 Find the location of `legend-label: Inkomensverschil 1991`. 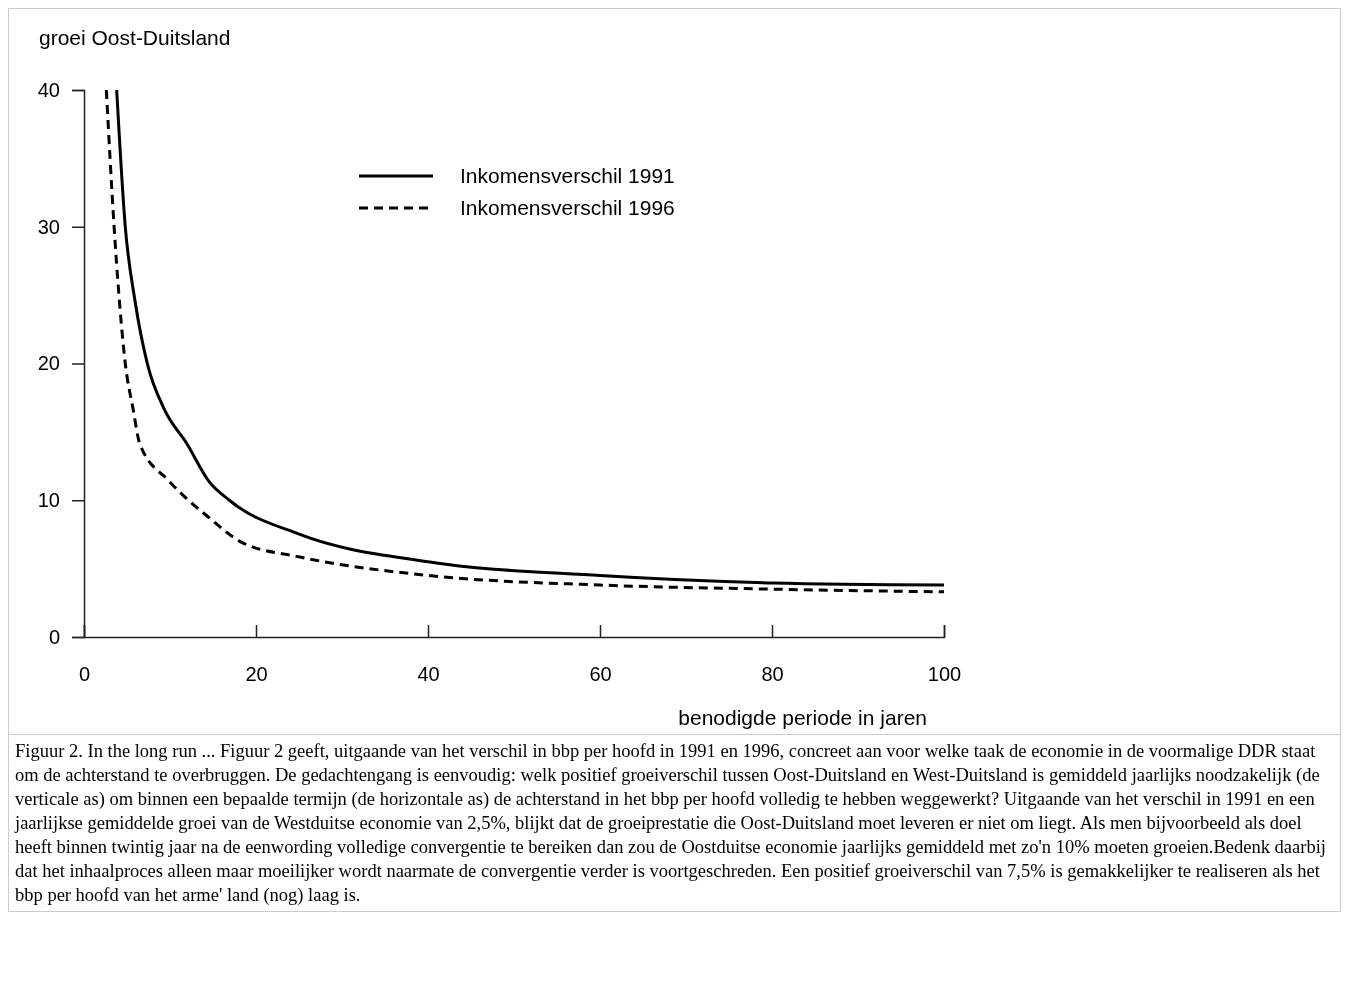

legend-label: Inkomensverschil 1991 is located at coordinates (567, 176).